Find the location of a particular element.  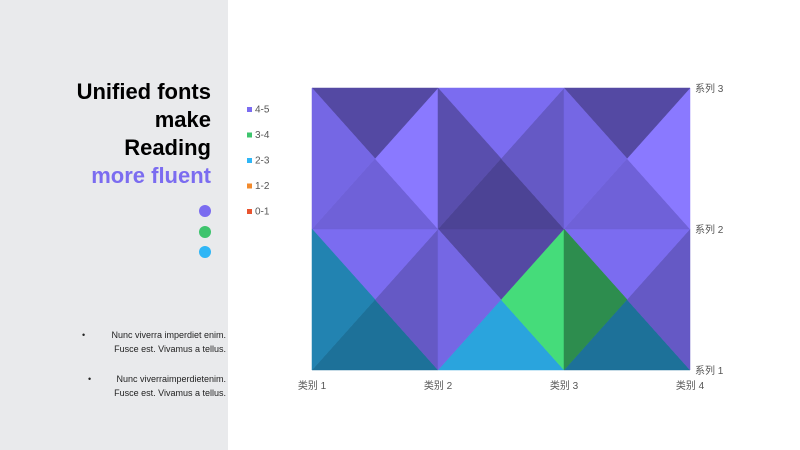

decor-dot-purple is located at coordinates (205, 211).